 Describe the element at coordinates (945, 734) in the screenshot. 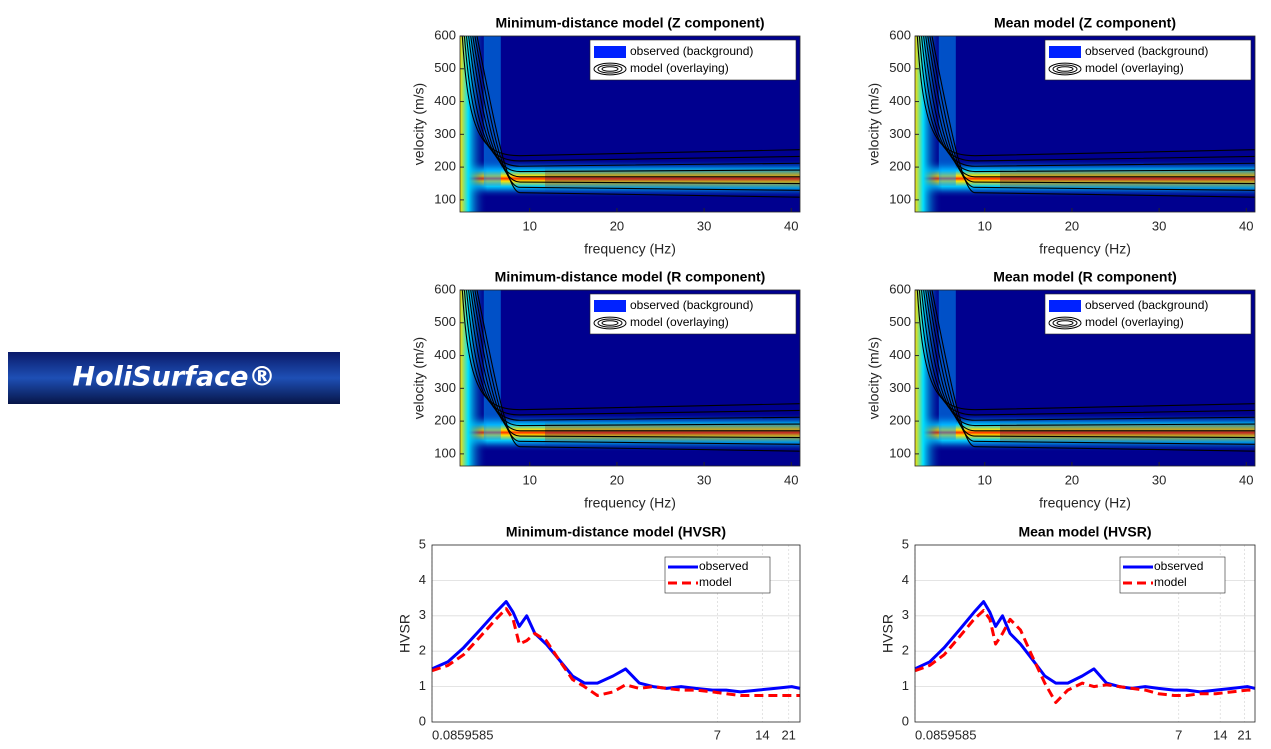

I see `x-tick-label: 0.0859585` at that location.